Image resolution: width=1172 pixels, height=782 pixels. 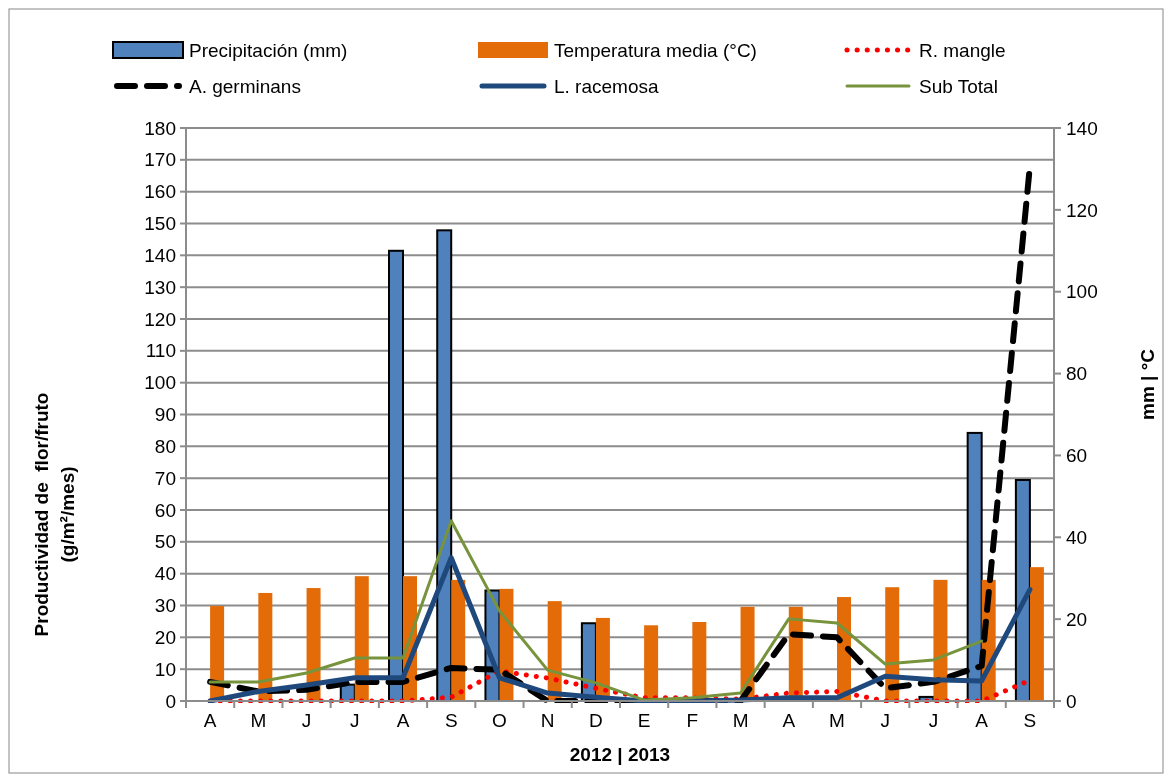 I want to click on y2-tick-label: 80, so click(x=1077, y=374).